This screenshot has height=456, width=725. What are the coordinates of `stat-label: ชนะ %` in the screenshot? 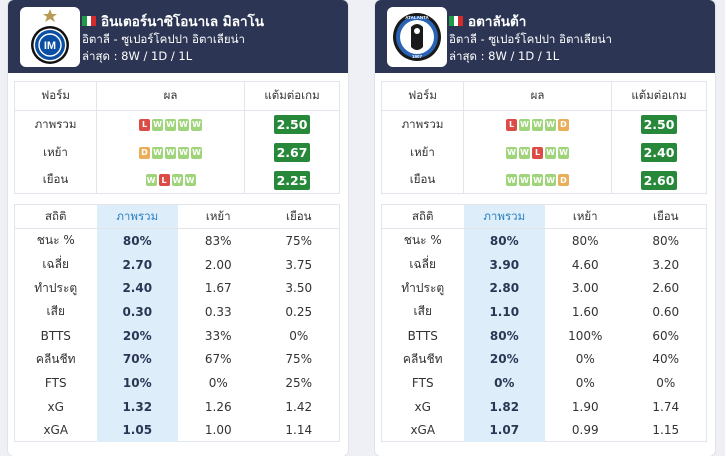 It's located at (55, 240).